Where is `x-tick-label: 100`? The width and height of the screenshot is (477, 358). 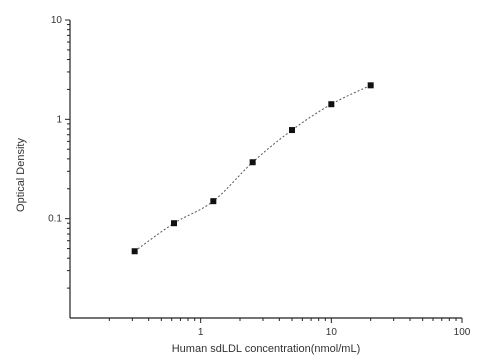 x-tick-label: 100 is located at coordinates (462, 332).